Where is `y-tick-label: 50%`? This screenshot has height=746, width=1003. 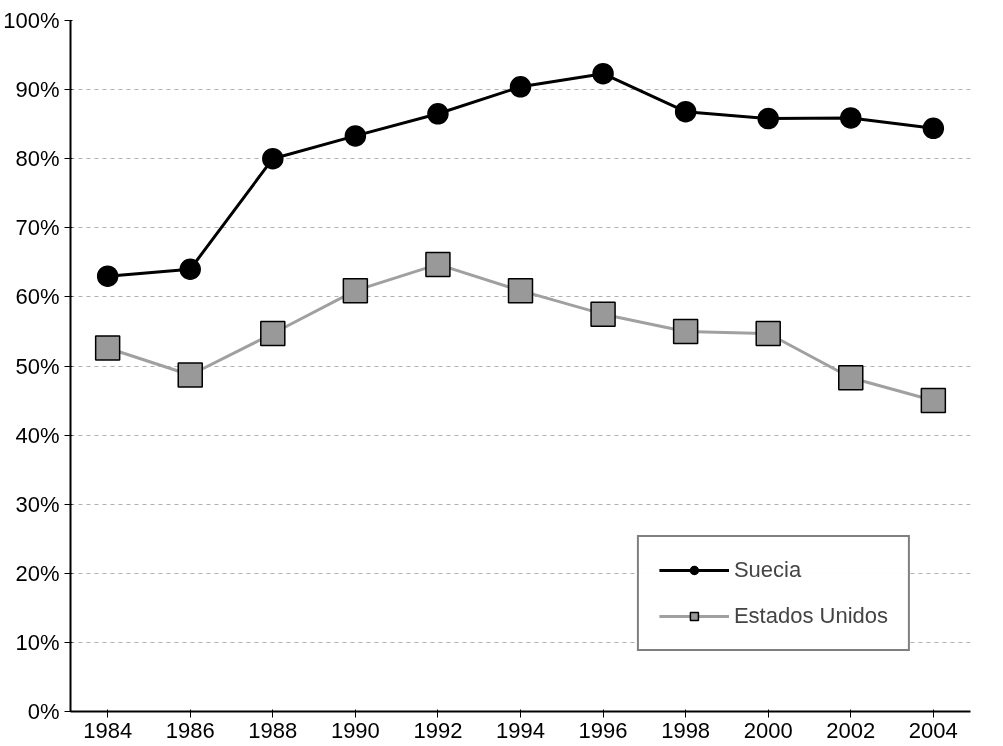
y-tick-label: 50% is located at coordinates (37, 366).